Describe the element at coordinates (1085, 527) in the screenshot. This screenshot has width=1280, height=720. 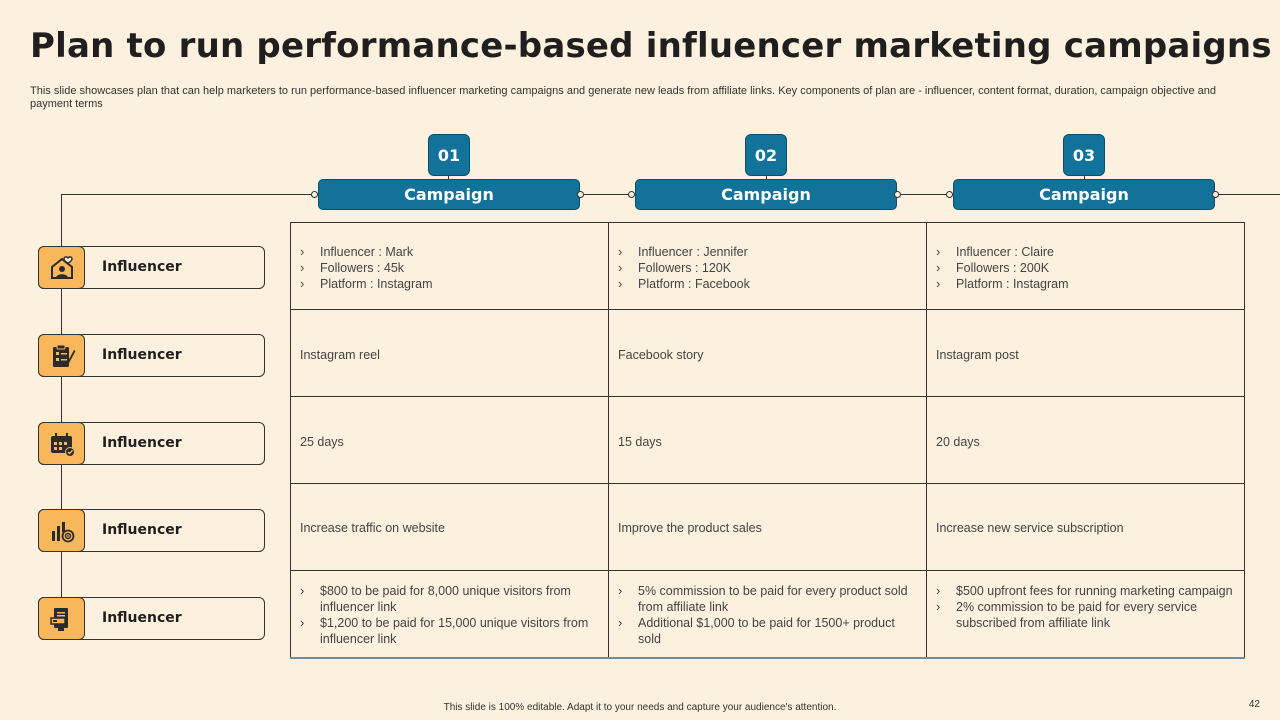
I see `table-cell: Increase new service subscription` at that location.